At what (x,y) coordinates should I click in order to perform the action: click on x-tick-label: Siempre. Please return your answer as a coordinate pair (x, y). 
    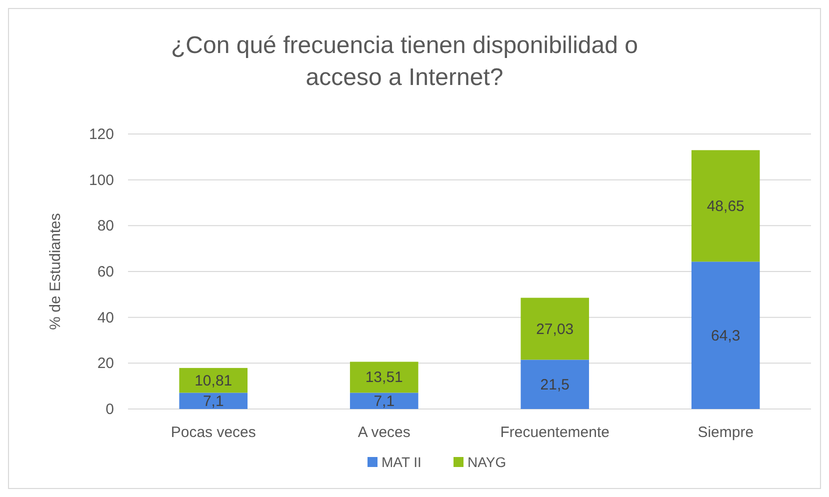
    Looking at the image, I should click on (726, 432).